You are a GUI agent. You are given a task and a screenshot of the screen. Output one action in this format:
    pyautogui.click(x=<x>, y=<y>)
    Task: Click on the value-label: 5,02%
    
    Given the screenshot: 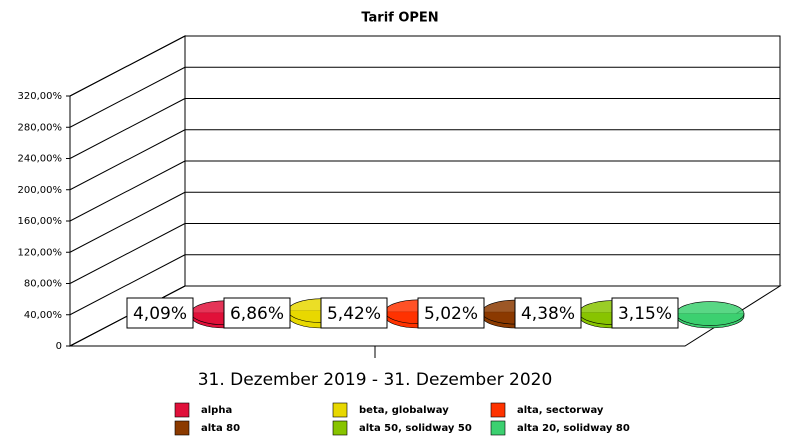 What is the action you would take?
    pyautogui.click(x=451, y=314)
    